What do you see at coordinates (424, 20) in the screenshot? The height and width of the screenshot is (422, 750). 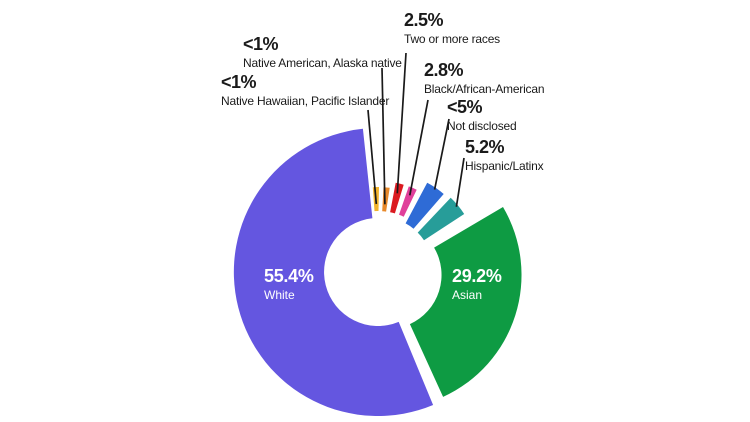 I see `percent-value: 2.5%` at bounding box center [424, 20].